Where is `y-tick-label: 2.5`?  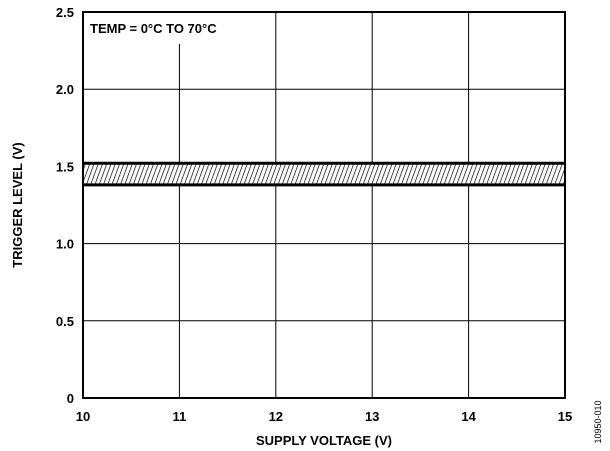 y-tick-label: 2.5 is located at coordinates (65, 12).